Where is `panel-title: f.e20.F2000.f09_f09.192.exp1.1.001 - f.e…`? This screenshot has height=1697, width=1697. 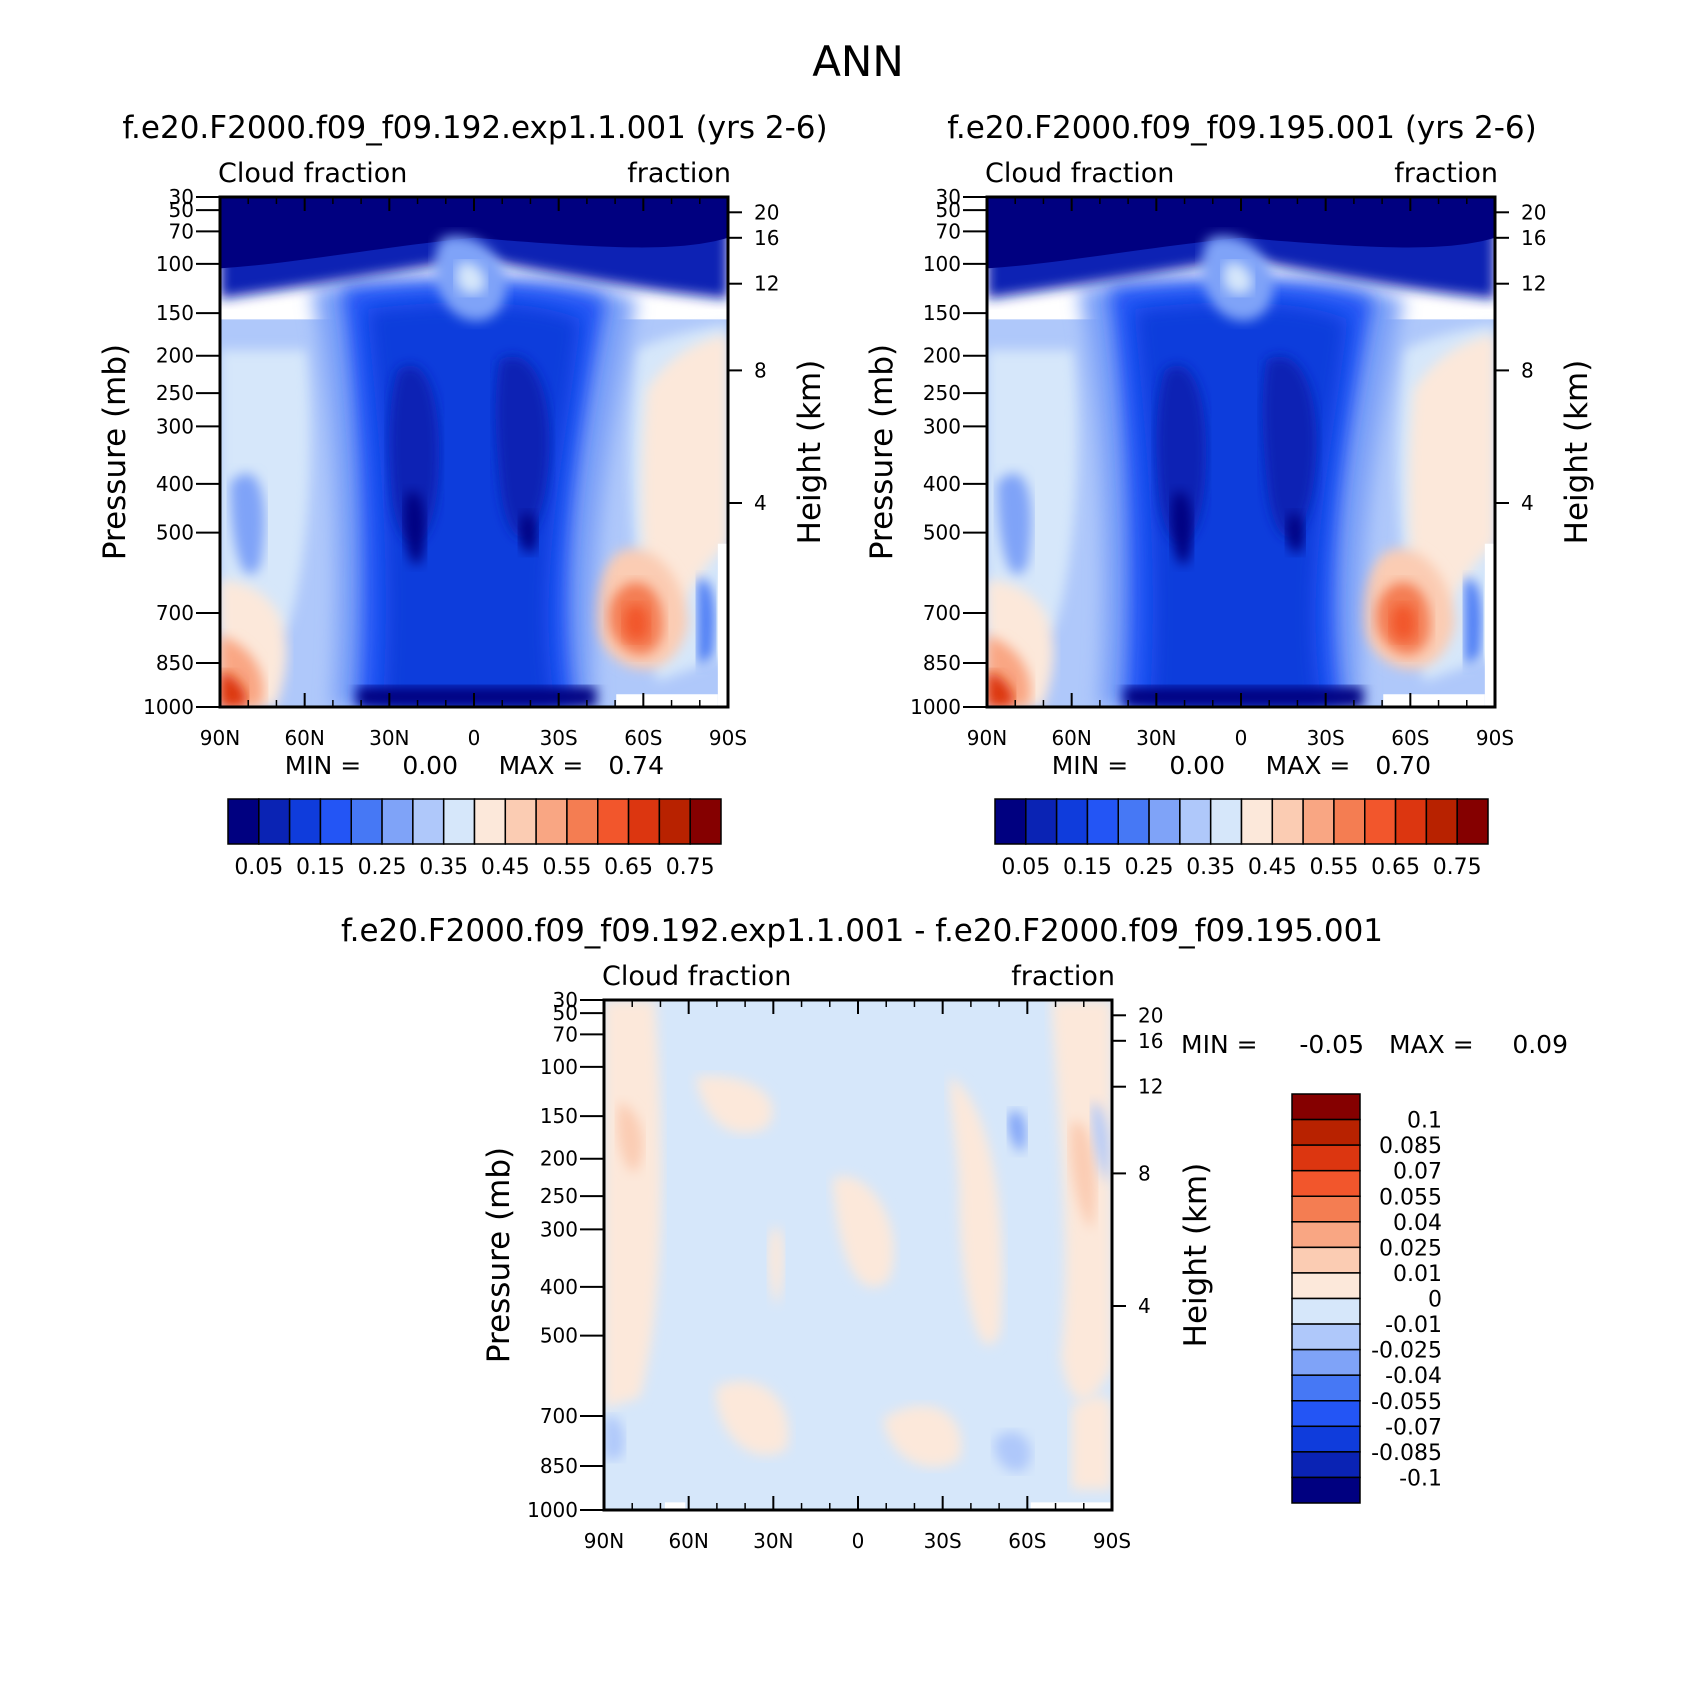
panel-title: f.e20.F2000.f09_f09.192.exp1.1.001 - f.e… is located at coordinates (862, 931).